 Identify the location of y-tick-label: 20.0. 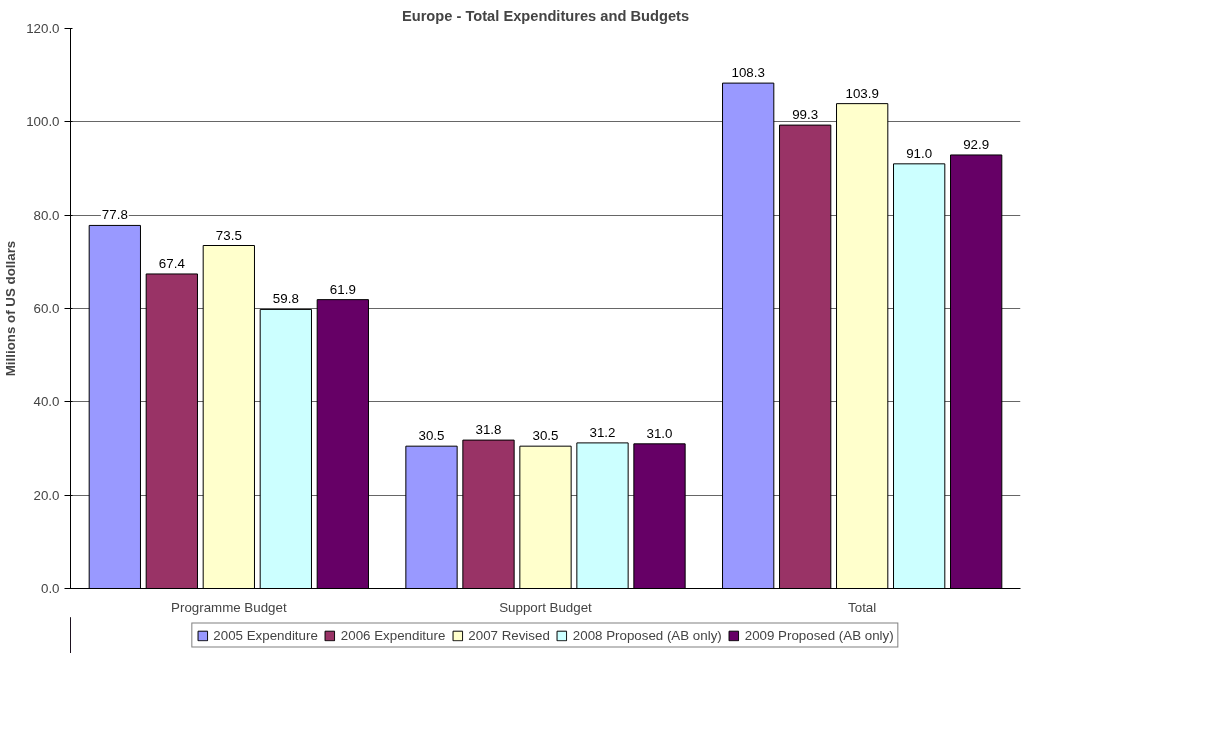
(46, 495).